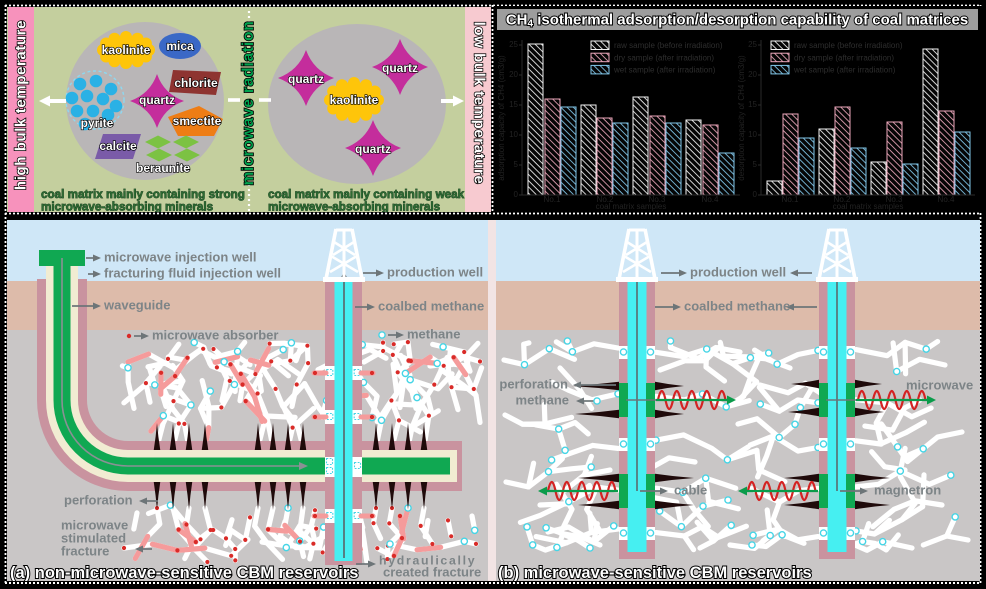 The width and height of the screenshot is (986, 589). What do you see at coordinates (196, 83) in the screenshot?
I see `svg-text: chlorite` at bounding box center [196, 83].